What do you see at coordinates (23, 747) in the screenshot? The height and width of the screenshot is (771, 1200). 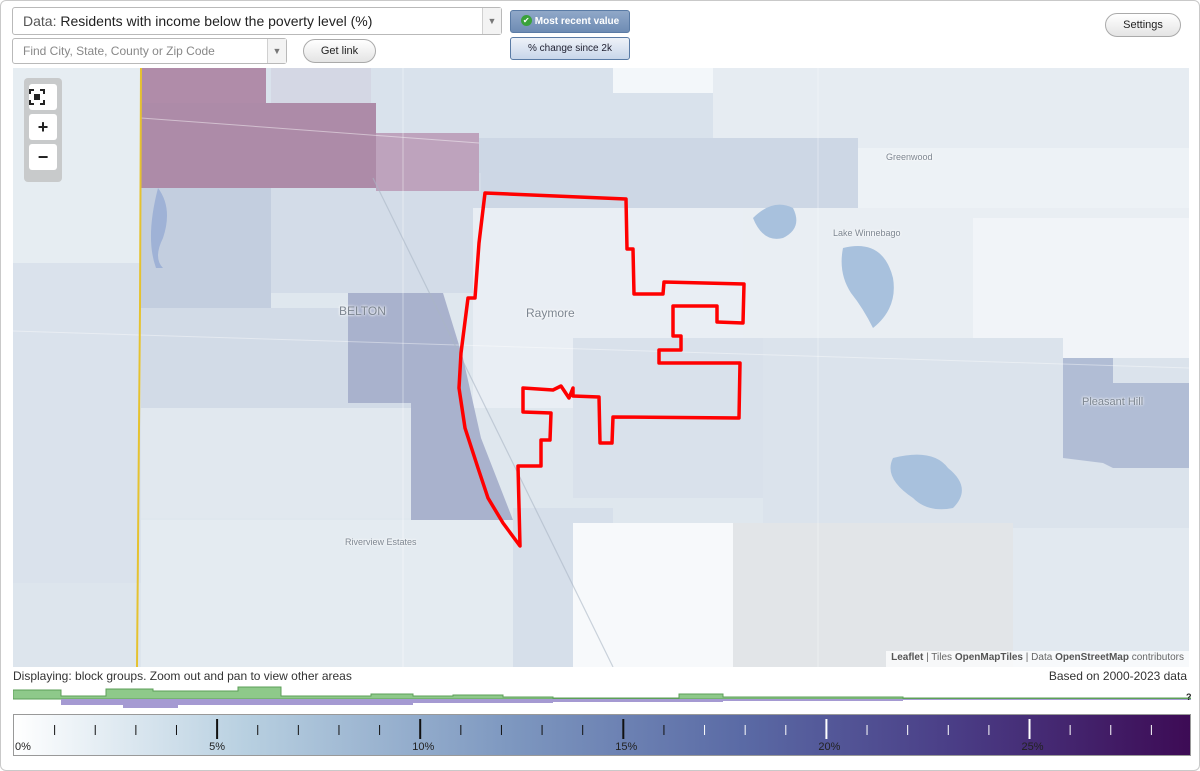 I see `legend-tick-label: 0%` at bounding box center [23, 747].